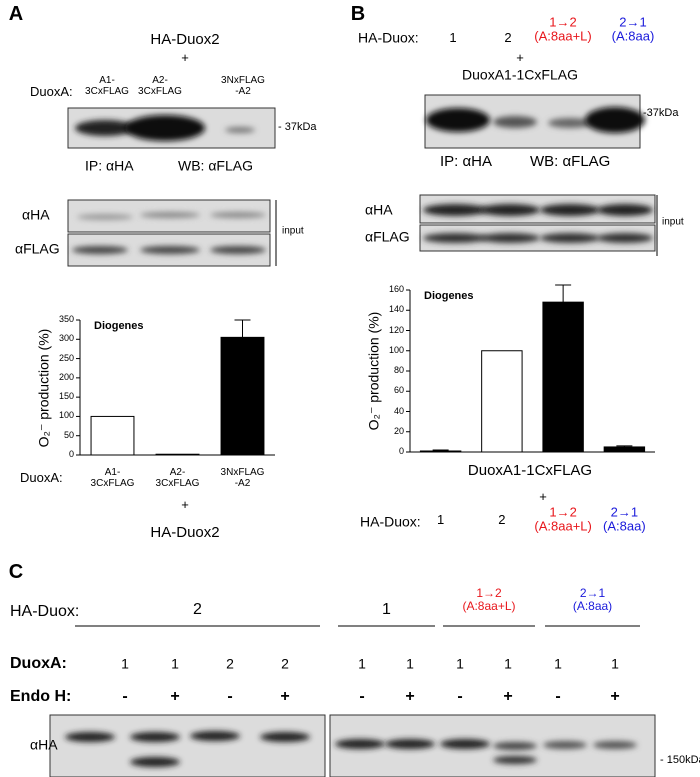  Describe the element at coordinates (242, 478) in the screenshot. I see `x-tick-label: 3NxFLAG -A2` at that location.